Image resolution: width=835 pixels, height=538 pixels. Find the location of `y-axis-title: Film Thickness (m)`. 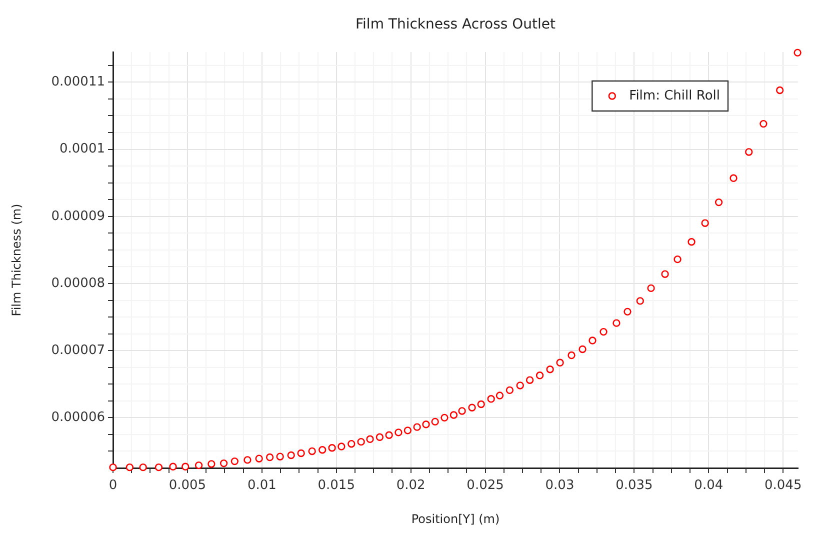

y-axis-title: Film Thickness (m) is located at coordinates (16, 260).